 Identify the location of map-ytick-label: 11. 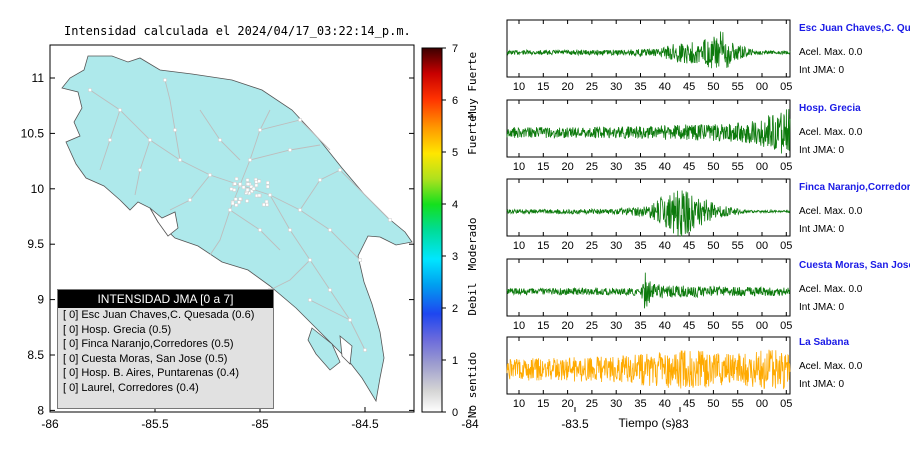
(38, 78).